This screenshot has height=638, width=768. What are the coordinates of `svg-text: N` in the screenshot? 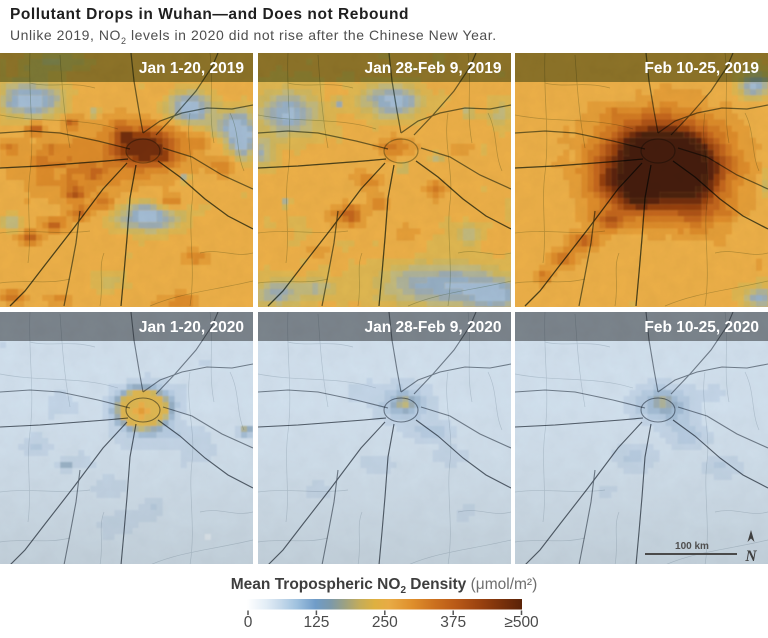 It's located at (750, 556).